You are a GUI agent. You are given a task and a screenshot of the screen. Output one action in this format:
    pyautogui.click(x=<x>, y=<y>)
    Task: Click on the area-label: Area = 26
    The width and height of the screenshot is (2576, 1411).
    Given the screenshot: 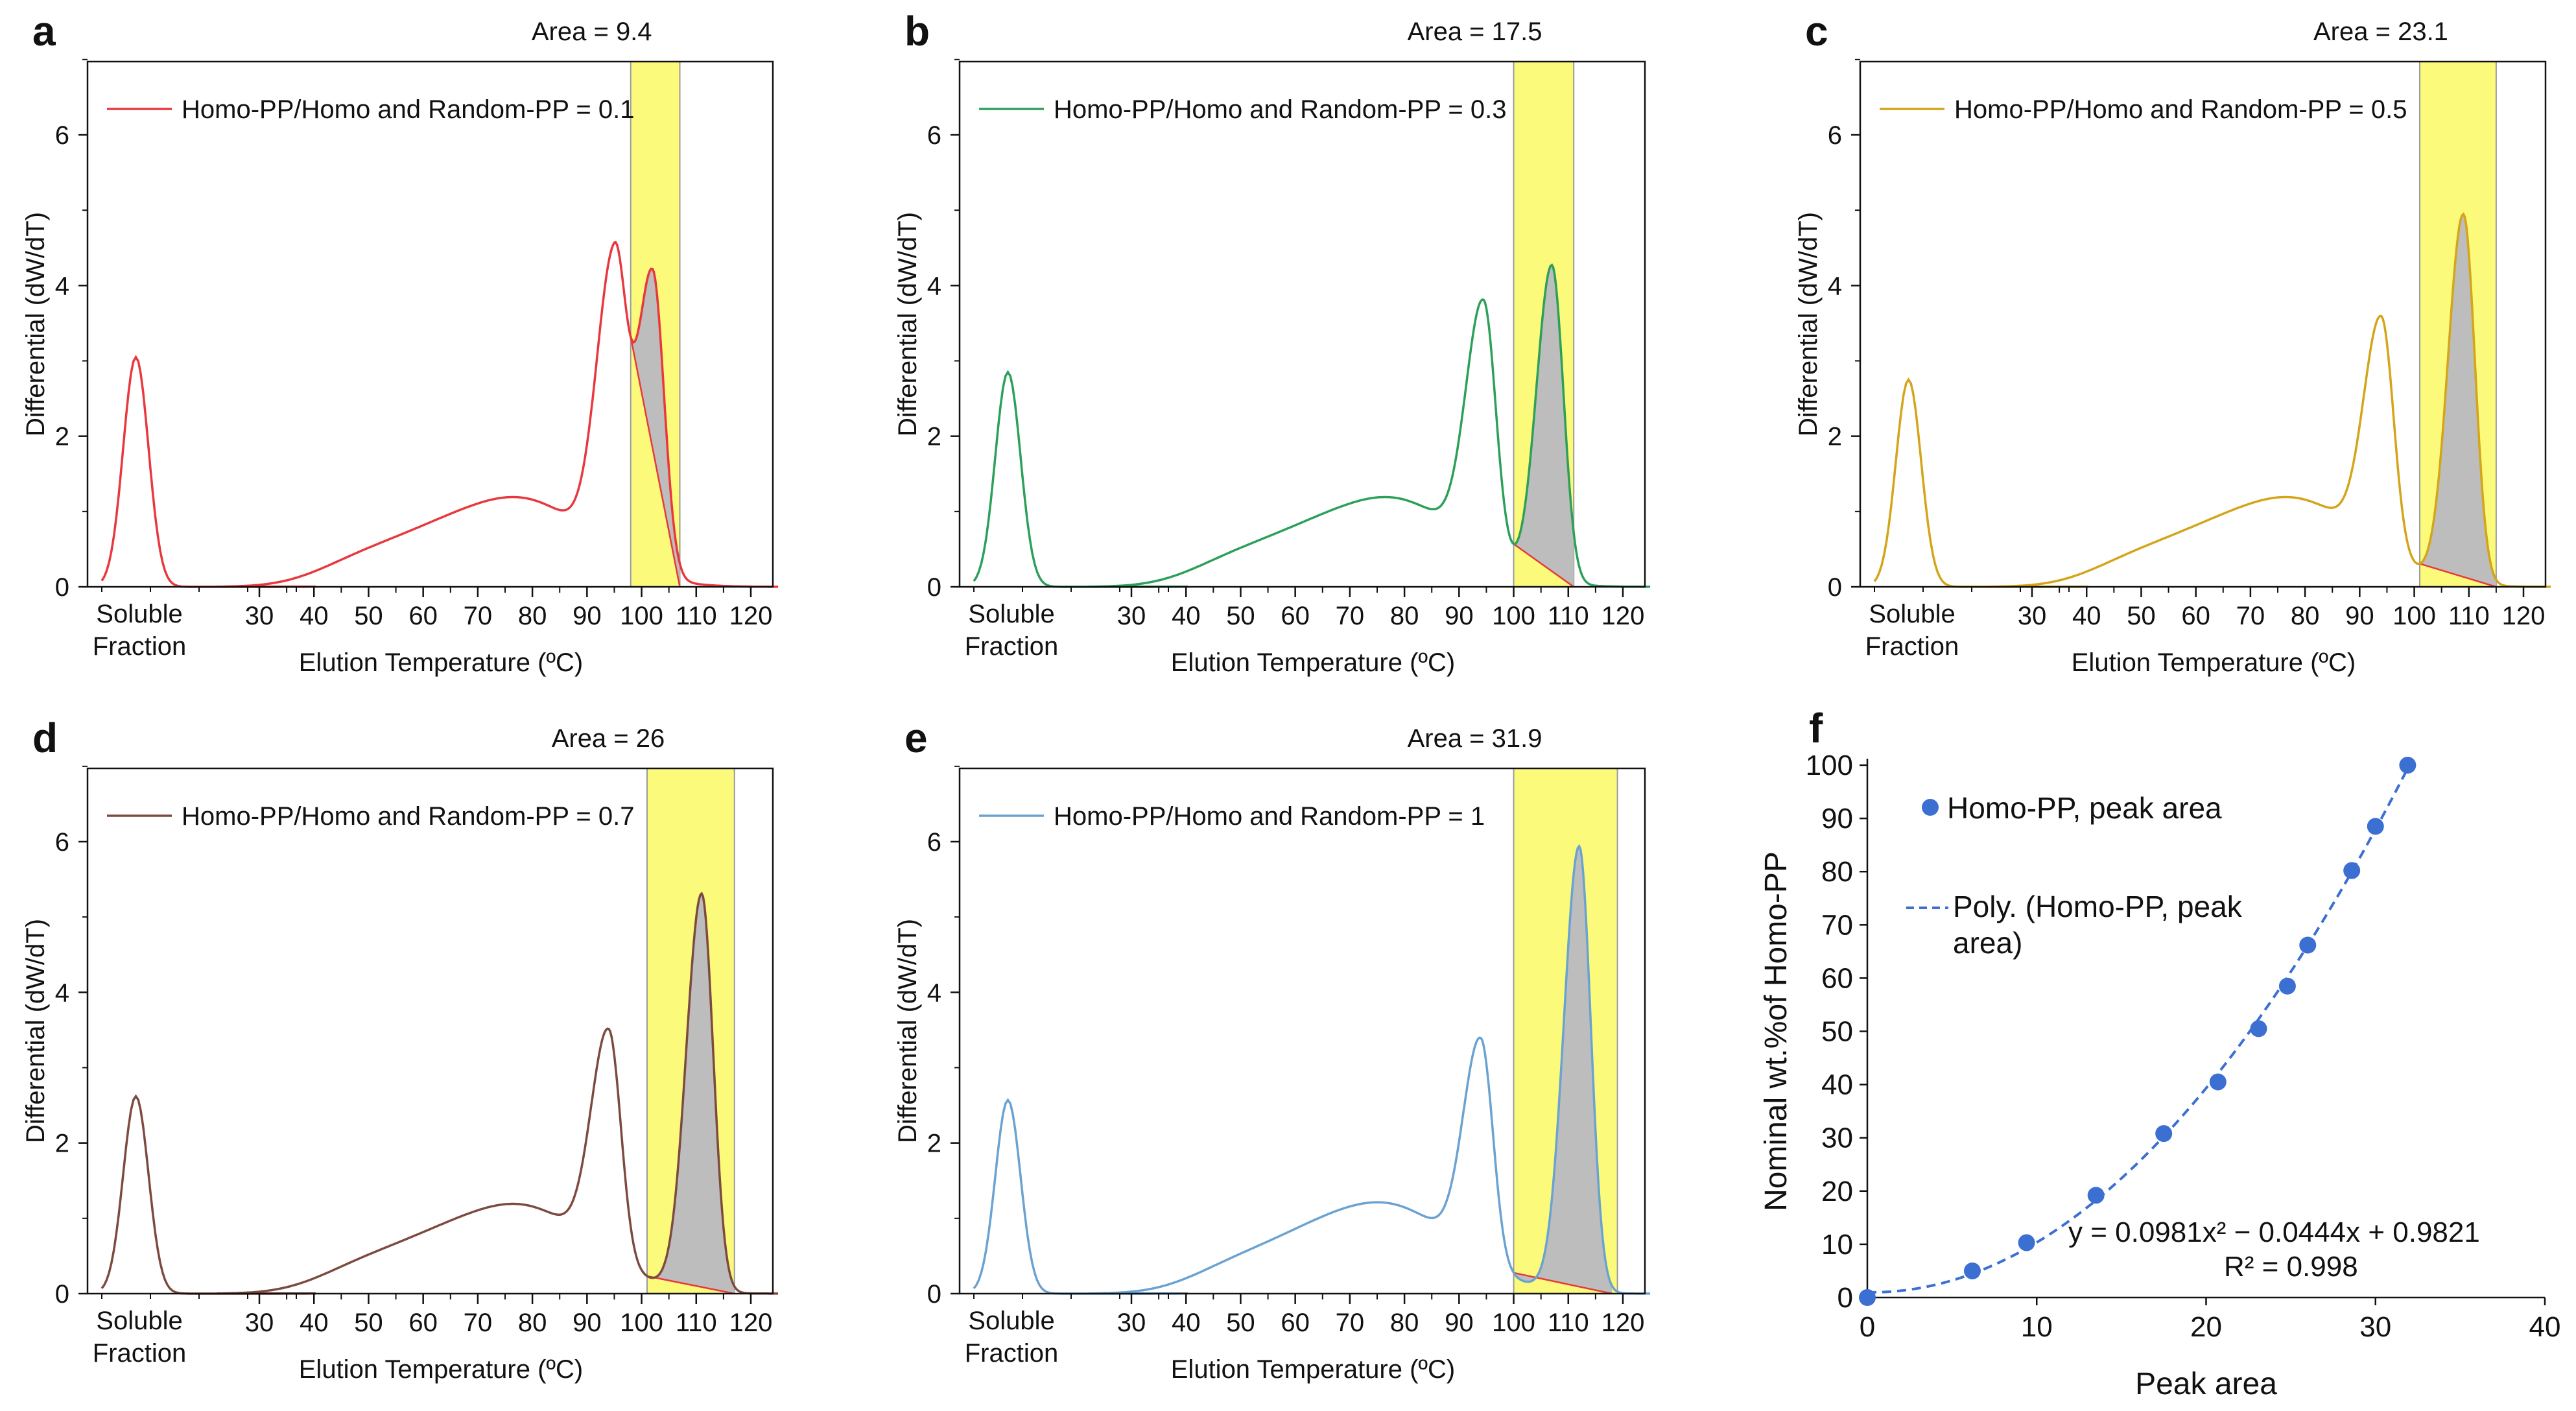 What is the action you would take?
    pyautogui.click(x=608, y=738)
    